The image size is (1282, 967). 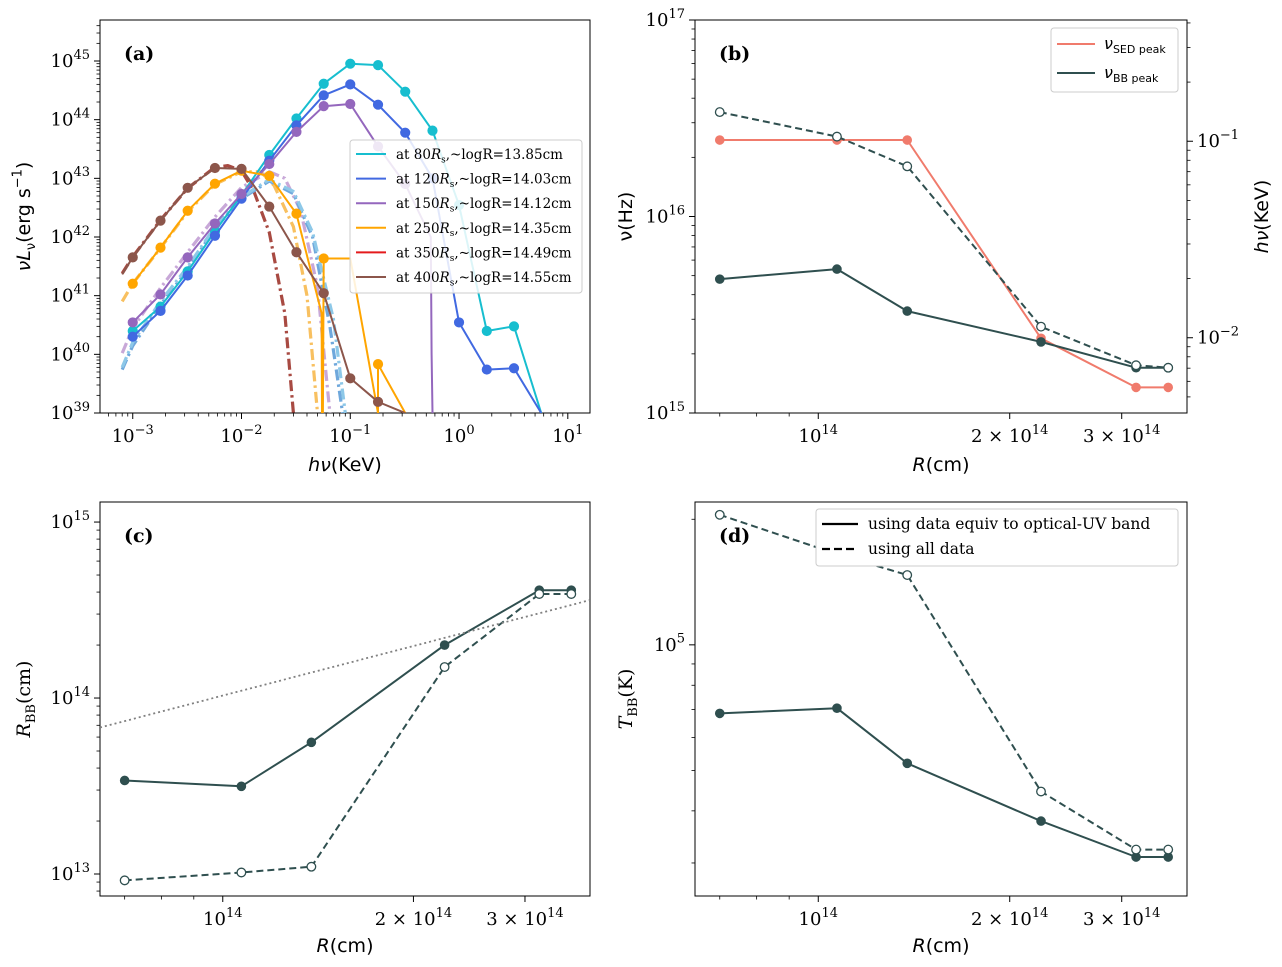 What do you see at coordinates (1041, 791) in the screenshot?
I see `temperature-data-point` at bounding box center [1041, 791].